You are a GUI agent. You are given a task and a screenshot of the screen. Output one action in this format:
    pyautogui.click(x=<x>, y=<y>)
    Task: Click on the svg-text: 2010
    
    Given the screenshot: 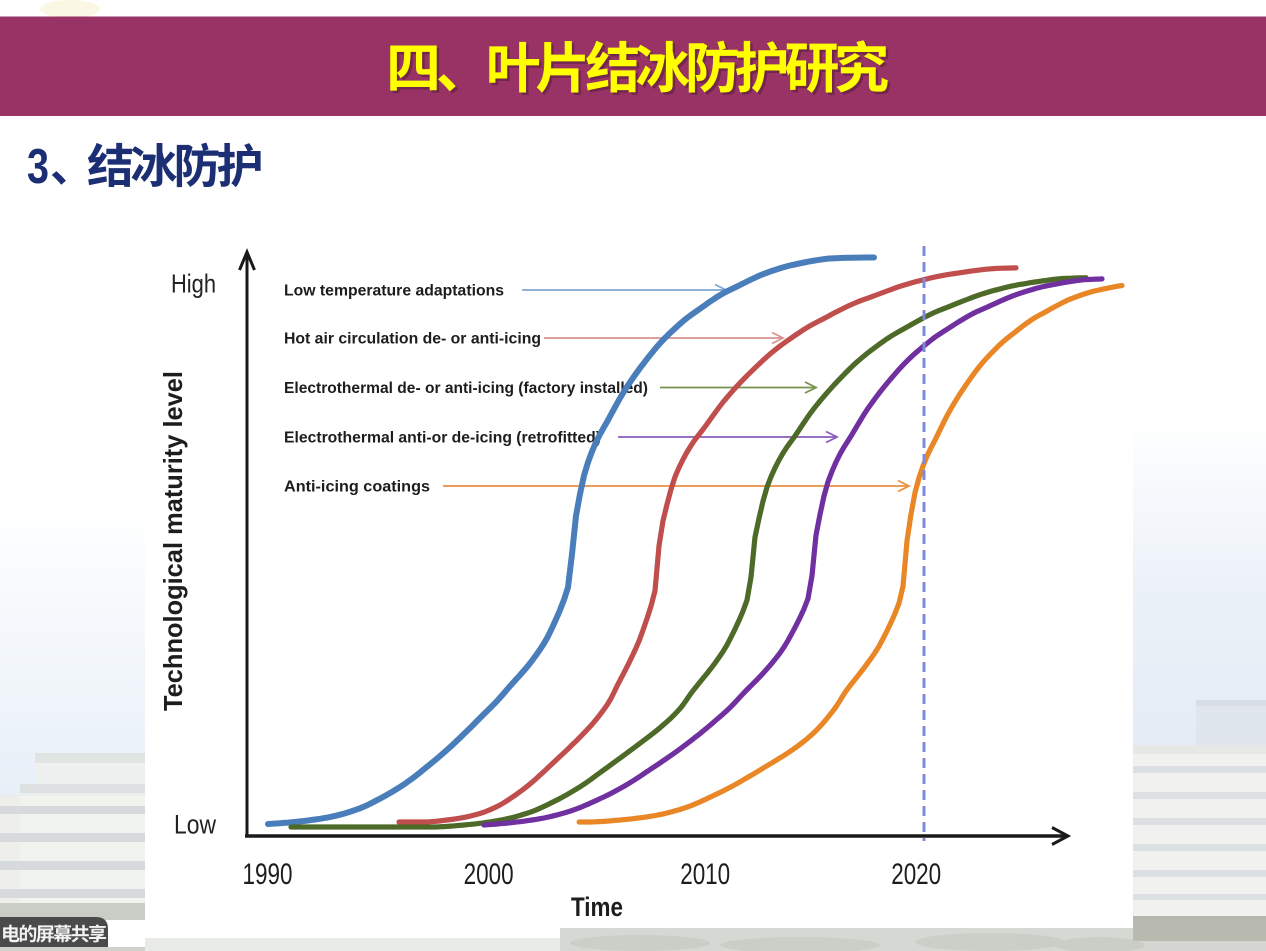 What is the action you would take?
    pyautogui.click(x=705, y=874)
    